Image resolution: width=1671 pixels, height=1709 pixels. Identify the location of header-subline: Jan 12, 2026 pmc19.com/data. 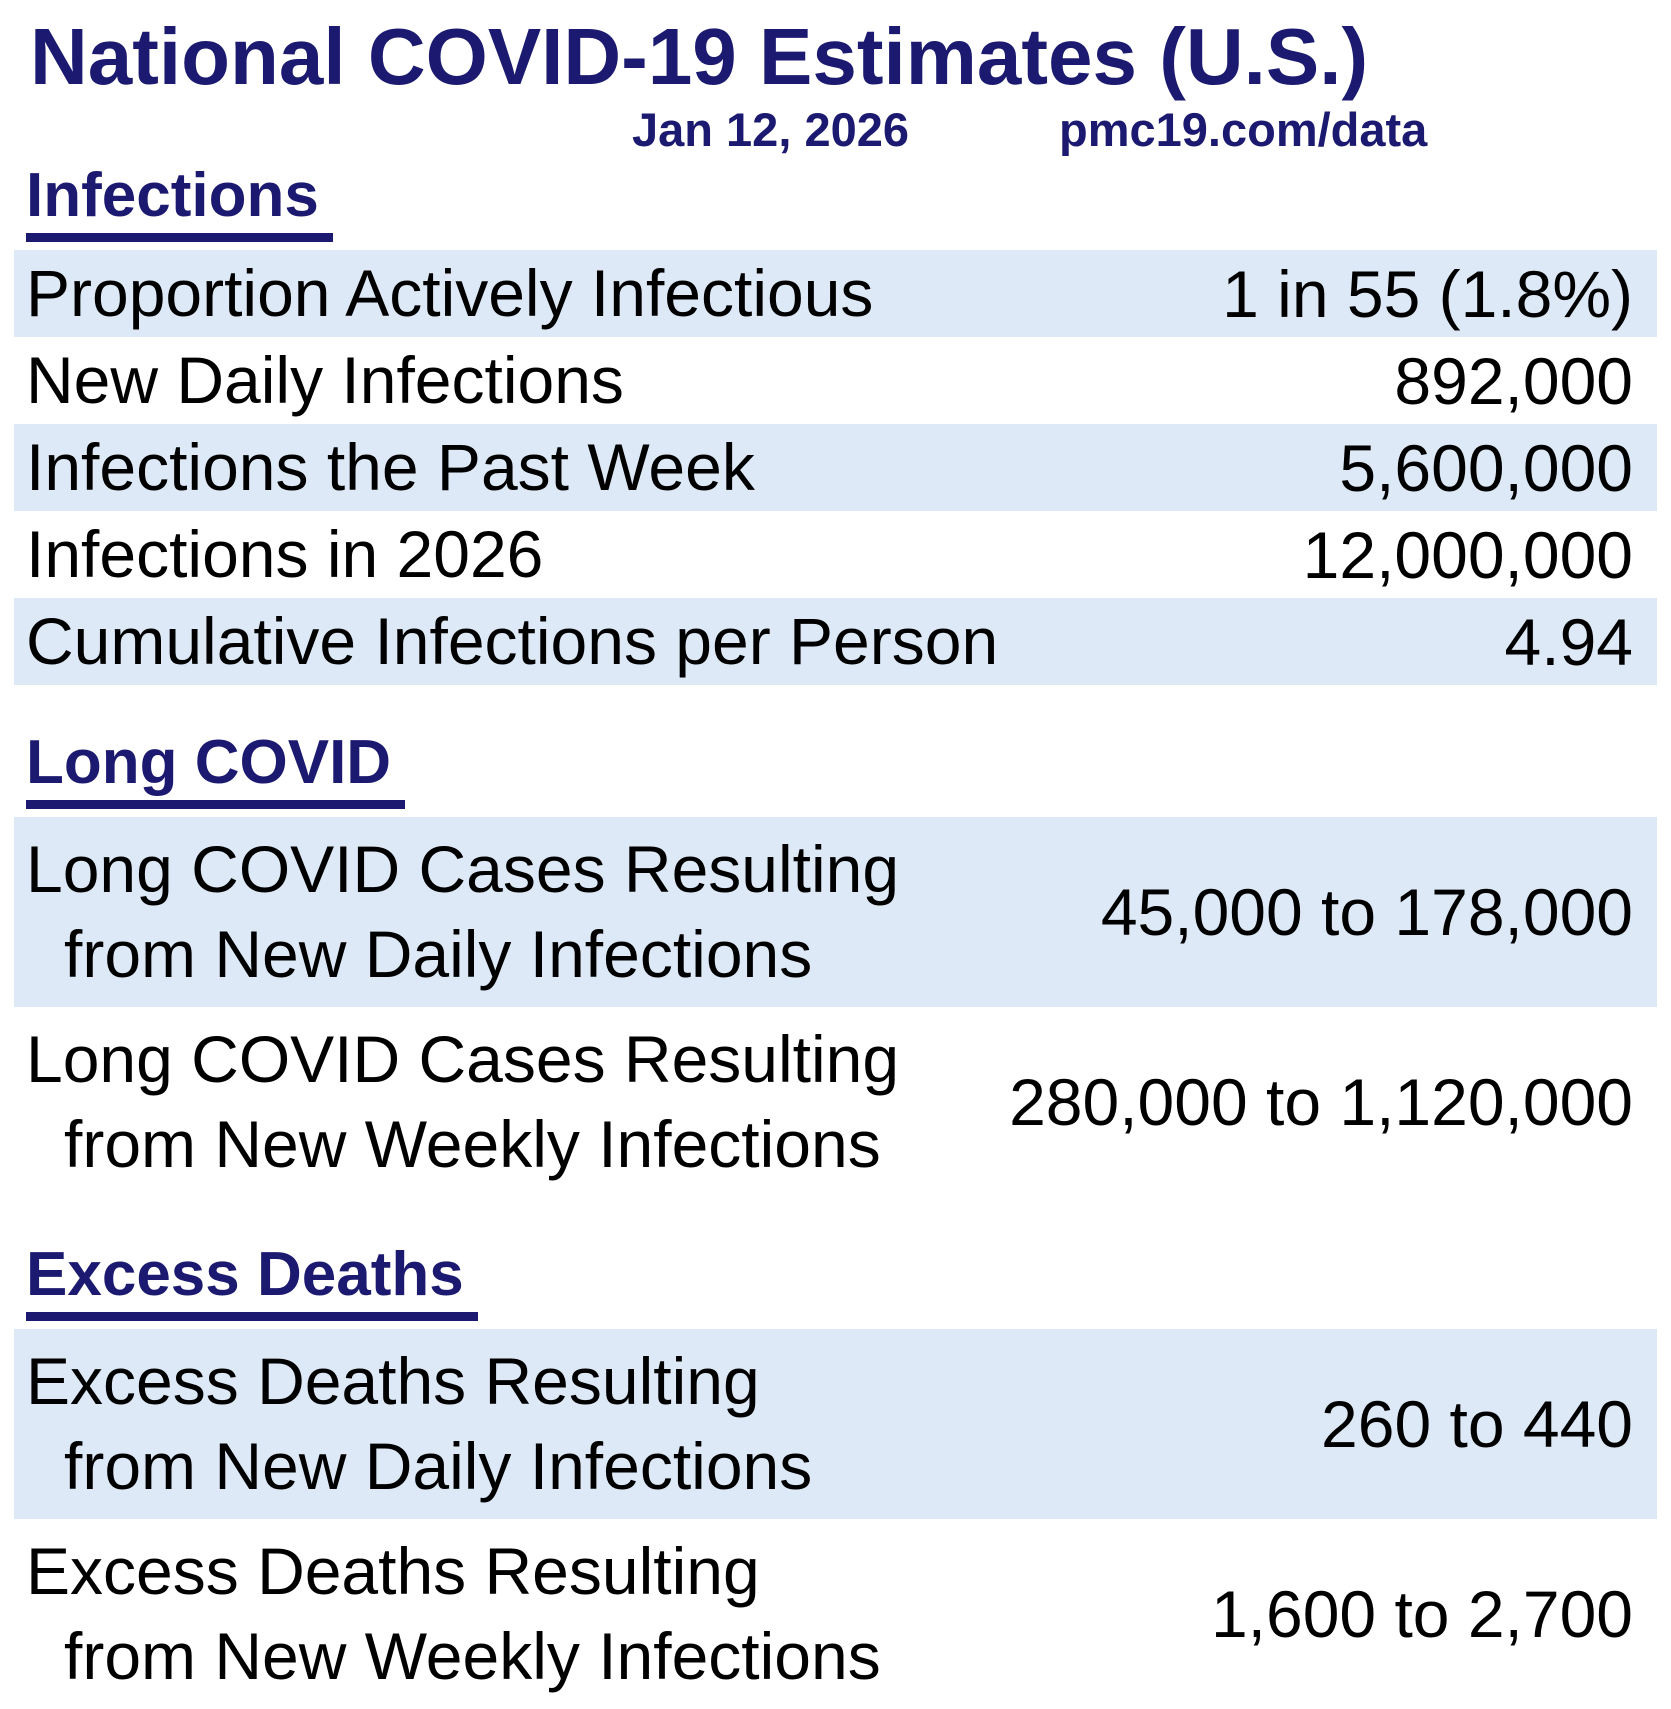
(835, 131).